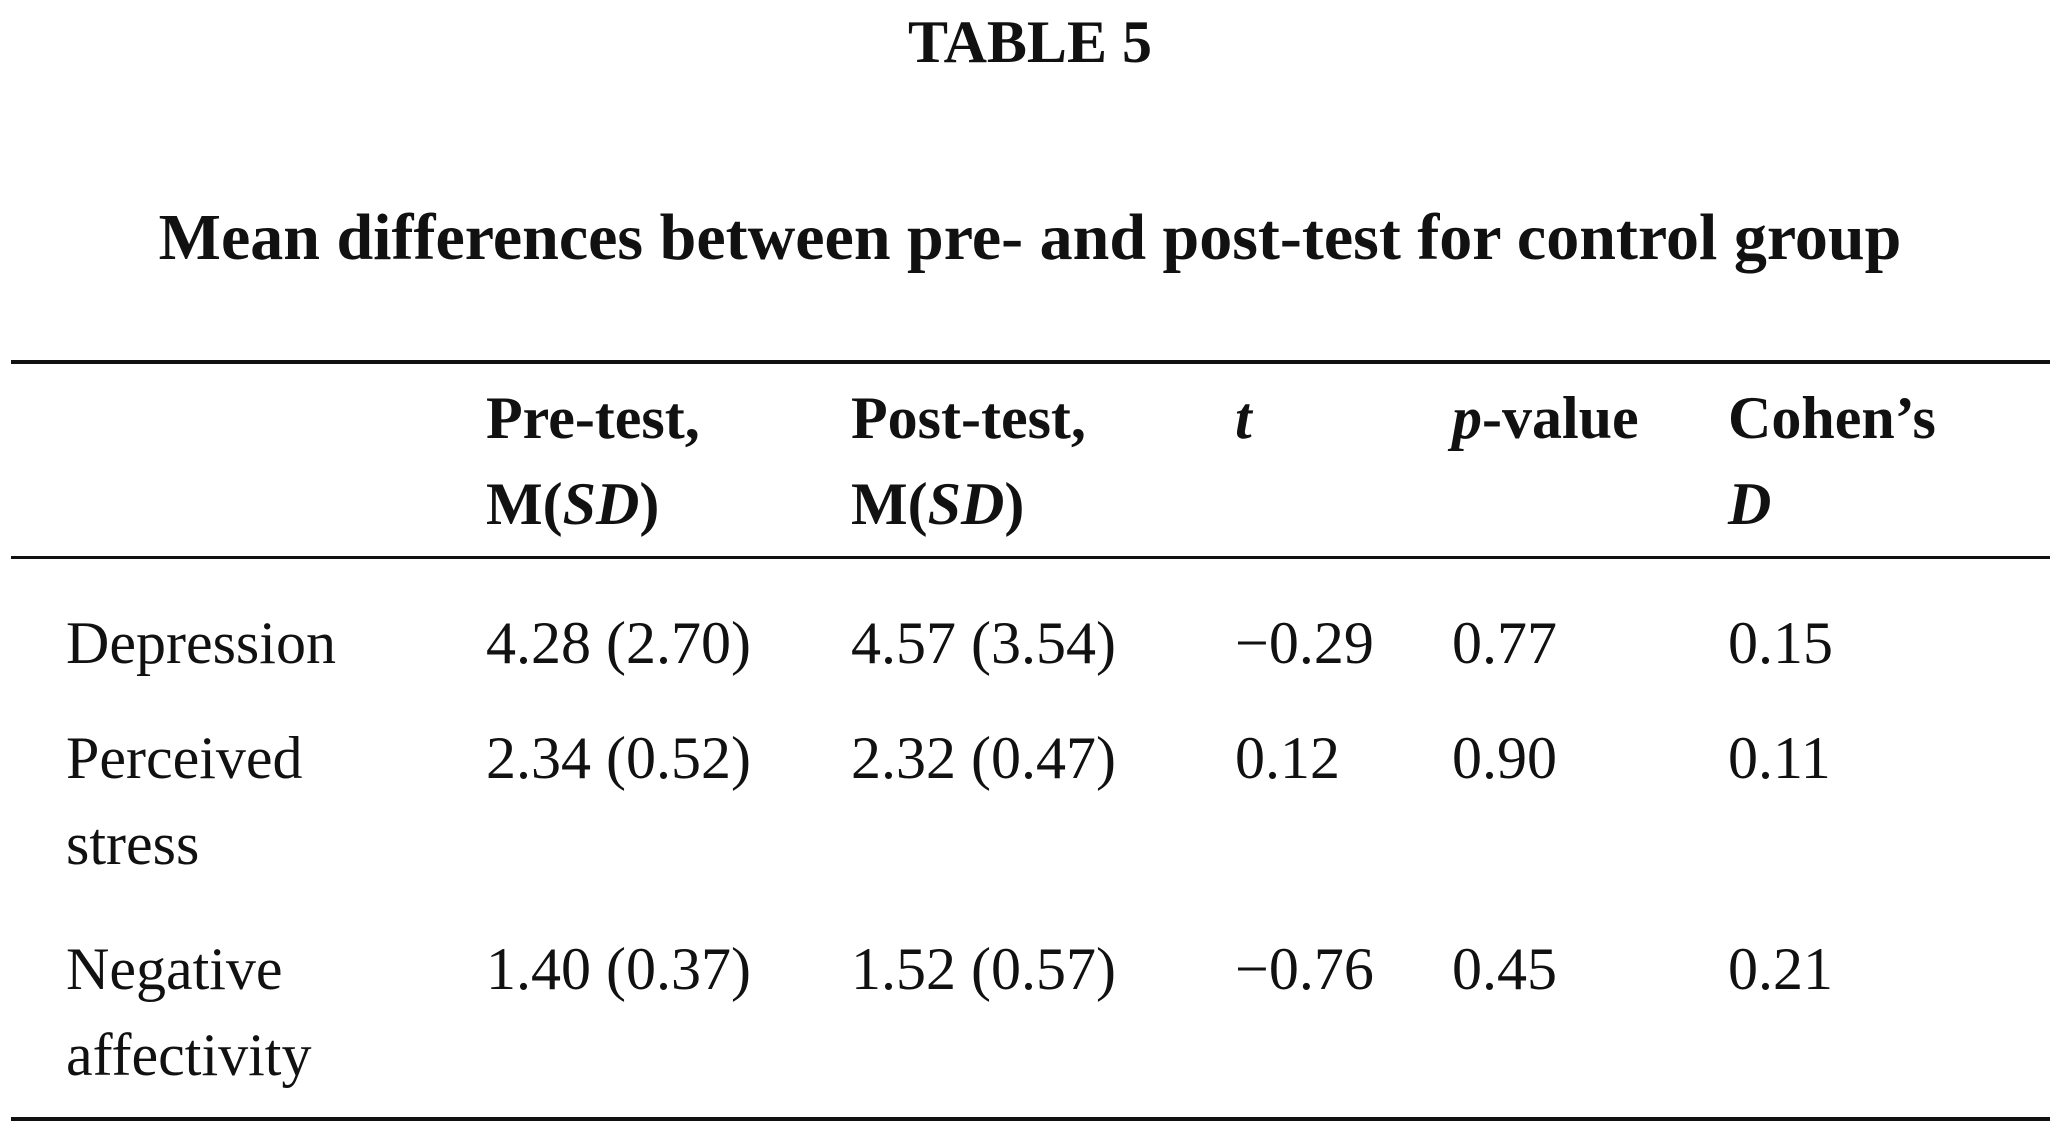 This screenshot has height=1131, width=2060. Describe the element at coordinates (1504, 758) in the screenshot. I see `table-cell: 0.90` at that location.